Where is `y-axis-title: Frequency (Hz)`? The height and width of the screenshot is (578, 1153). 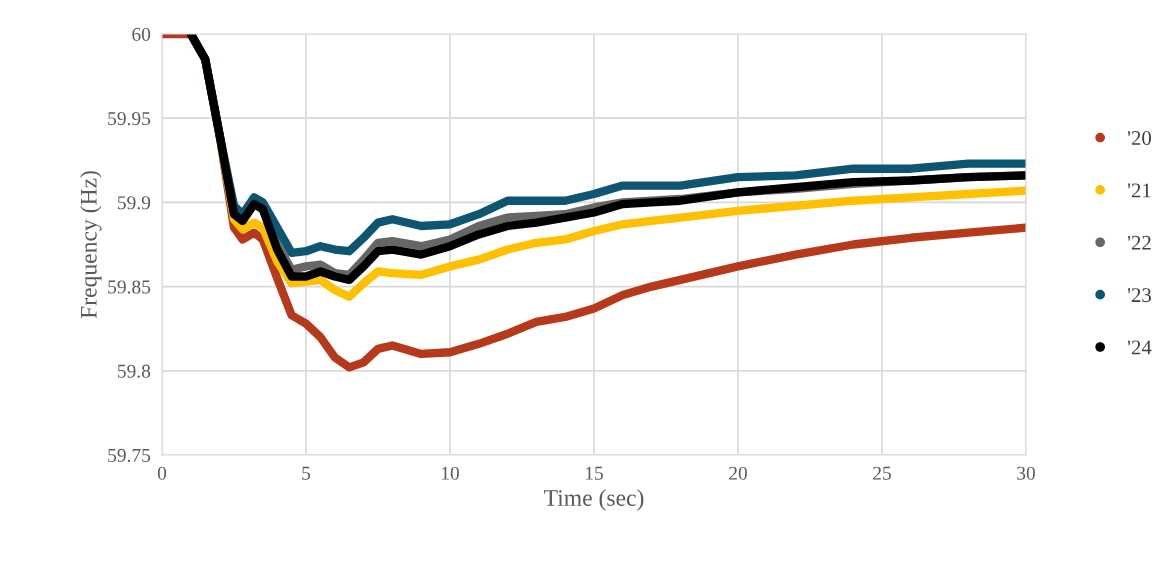 y-axis-title: Frequency (Hz) is located at coordinates (91, 245).